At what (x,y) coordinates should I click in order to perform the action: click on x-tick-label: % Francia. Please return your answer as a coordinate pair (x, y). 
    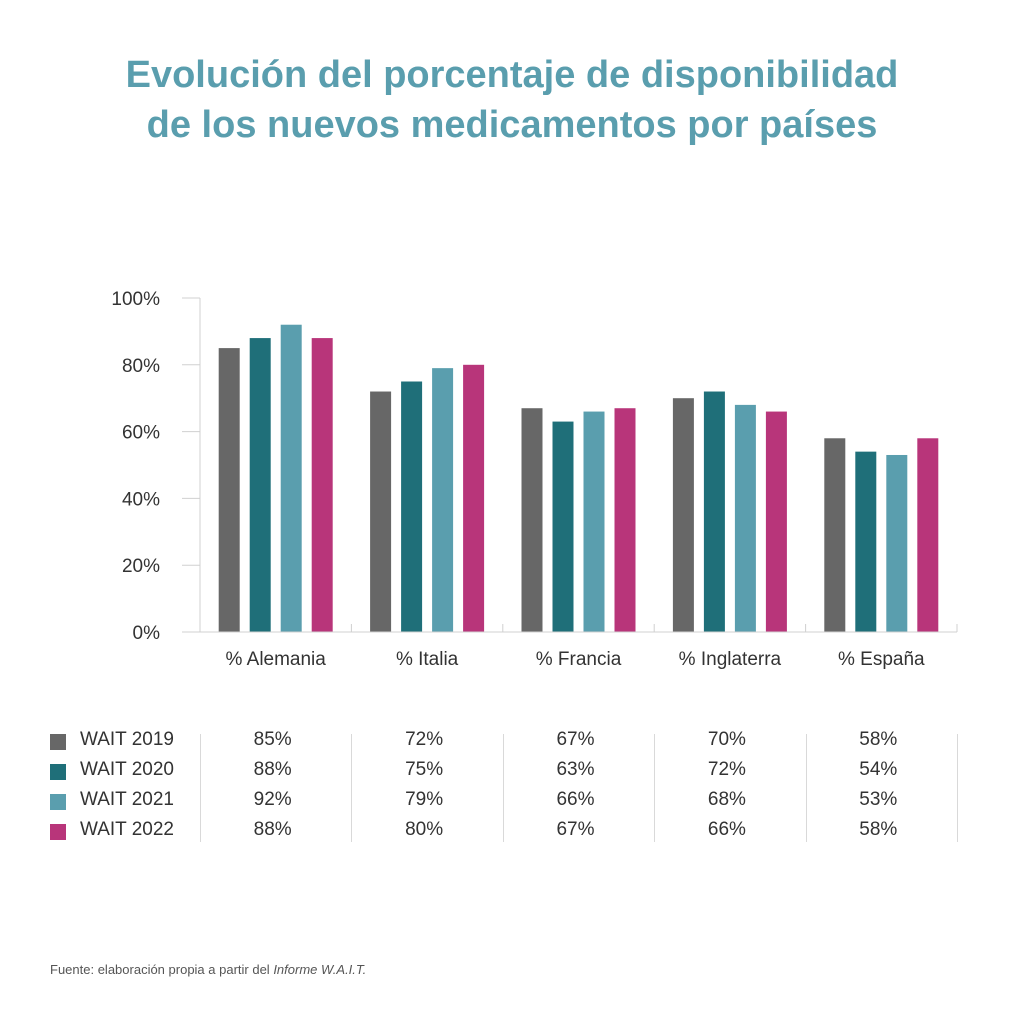
    Looking at the image, I should click on (579, 659).